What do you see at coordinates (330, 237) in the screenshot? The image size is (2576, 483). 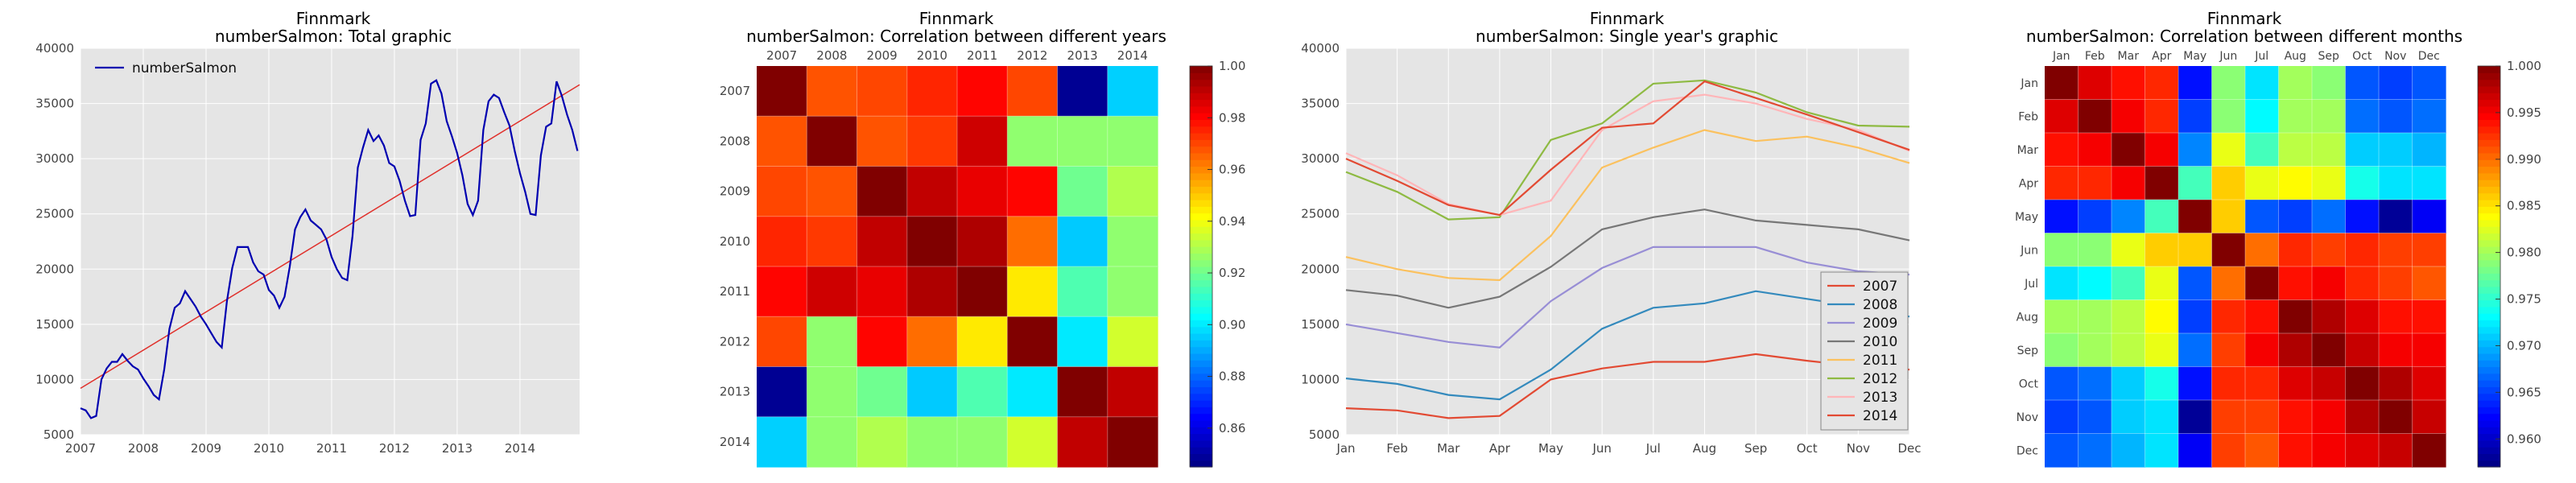 I see `trend-line` at bounding box center [330, 237].